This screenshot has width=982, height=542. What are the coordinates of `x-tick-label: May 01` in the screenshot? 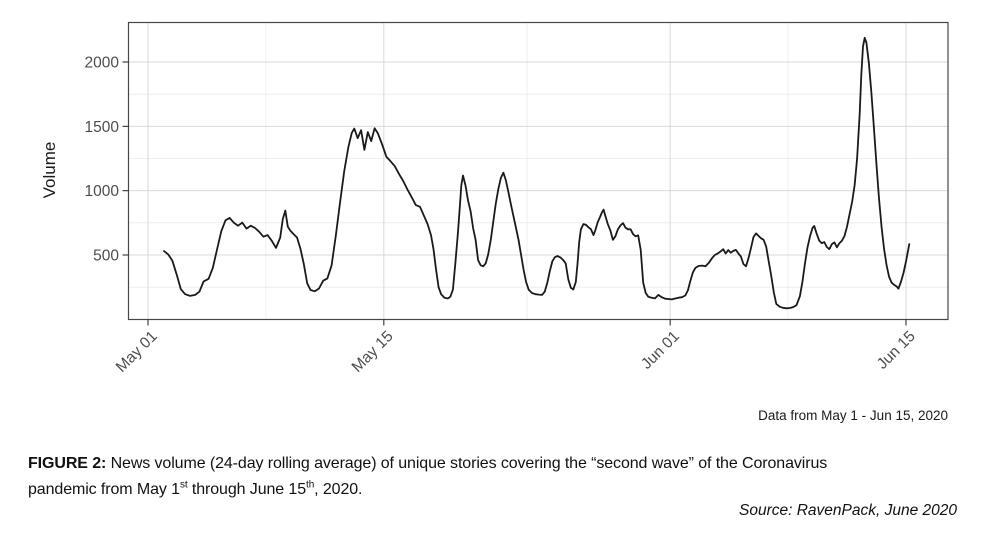 It's located at (137, 352).